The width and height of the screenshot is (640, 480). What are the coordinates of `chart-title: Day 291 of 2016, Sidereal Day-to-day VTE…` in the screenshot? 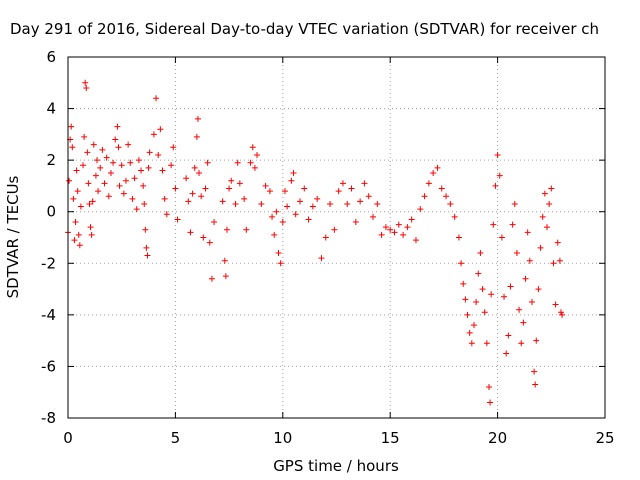 It's located at (304, 29).